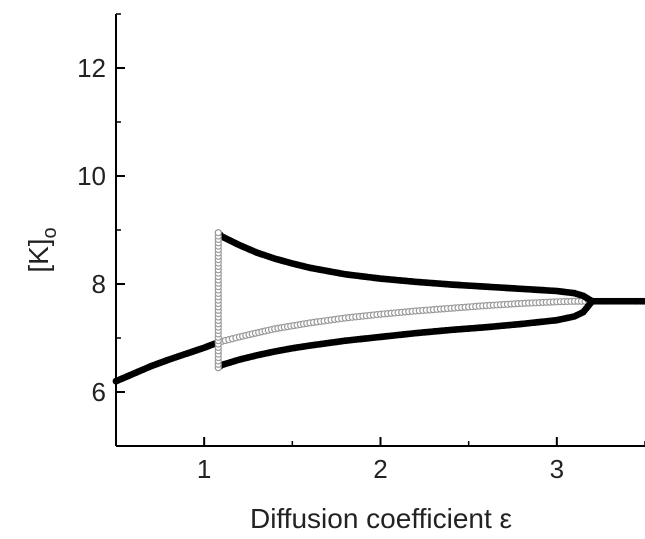 The image size is (645, 539). Describe the element at coordinates (91, 68) in the screenshot. I see `y-tick-label: 12` at that location.